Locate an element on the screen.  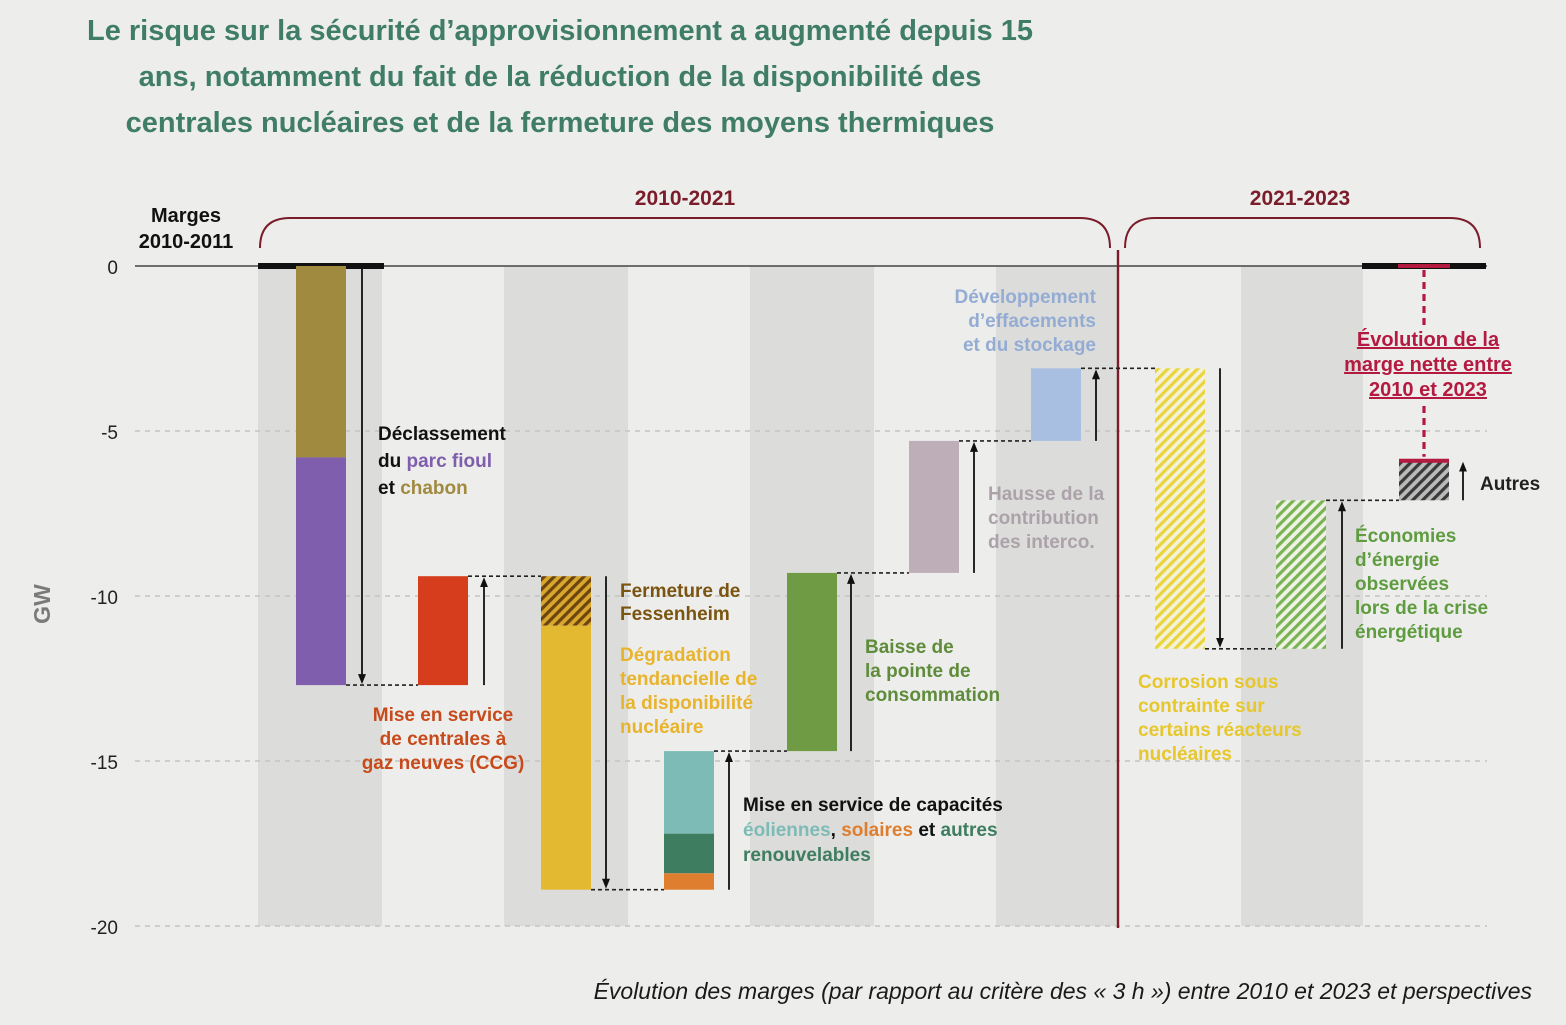
label-renouvelables-segment: éoliennes is located at coordinates (787, 830).